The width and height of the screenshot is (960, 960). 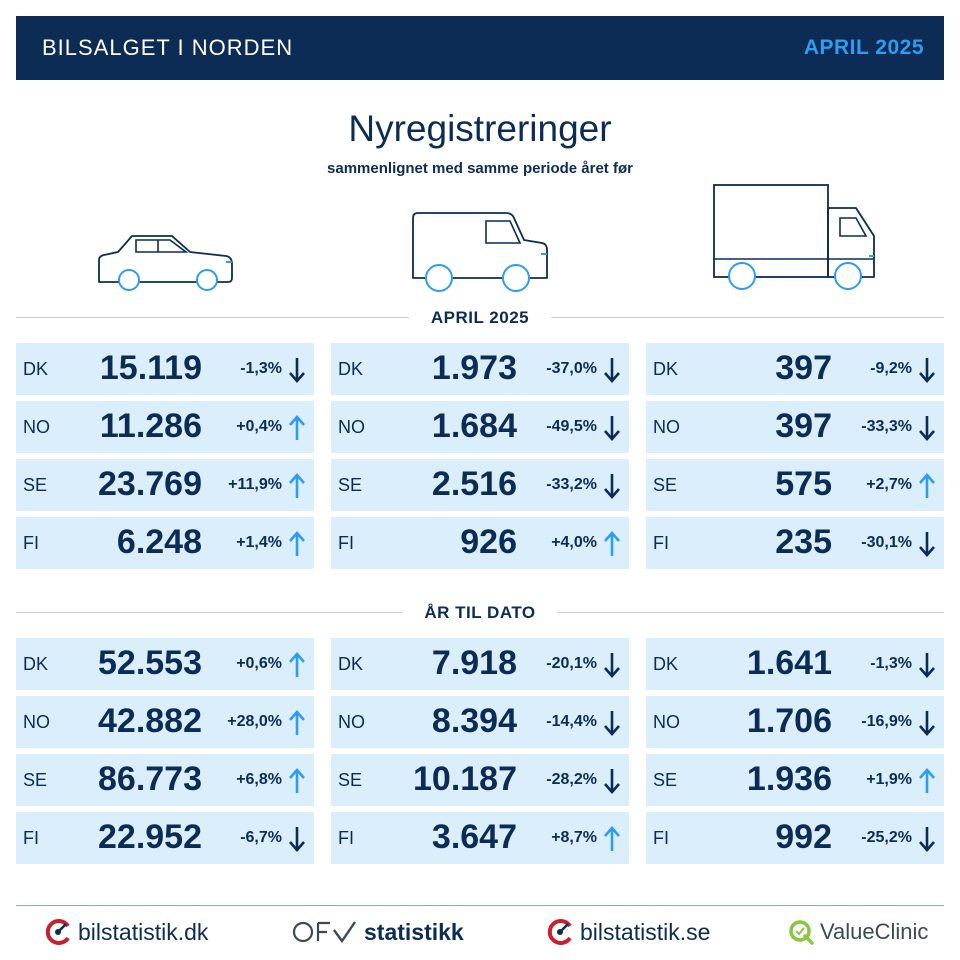 What do you see at coordinates (480, 838) in the screenshot?
I see `stat-cell: FI 3.647 +8,7%` at bounding box center [480, 838].